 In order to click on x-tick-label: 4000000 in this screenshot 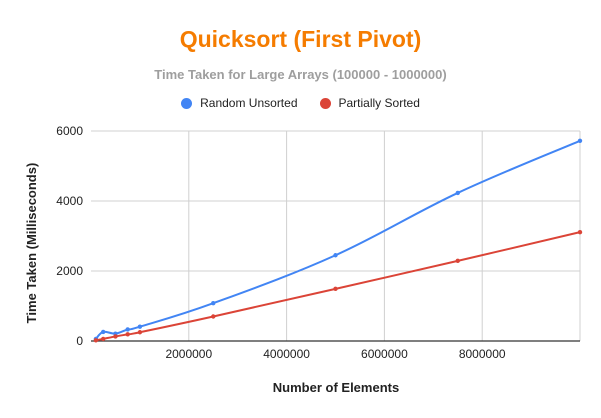, I will do `click(286, 354)`.